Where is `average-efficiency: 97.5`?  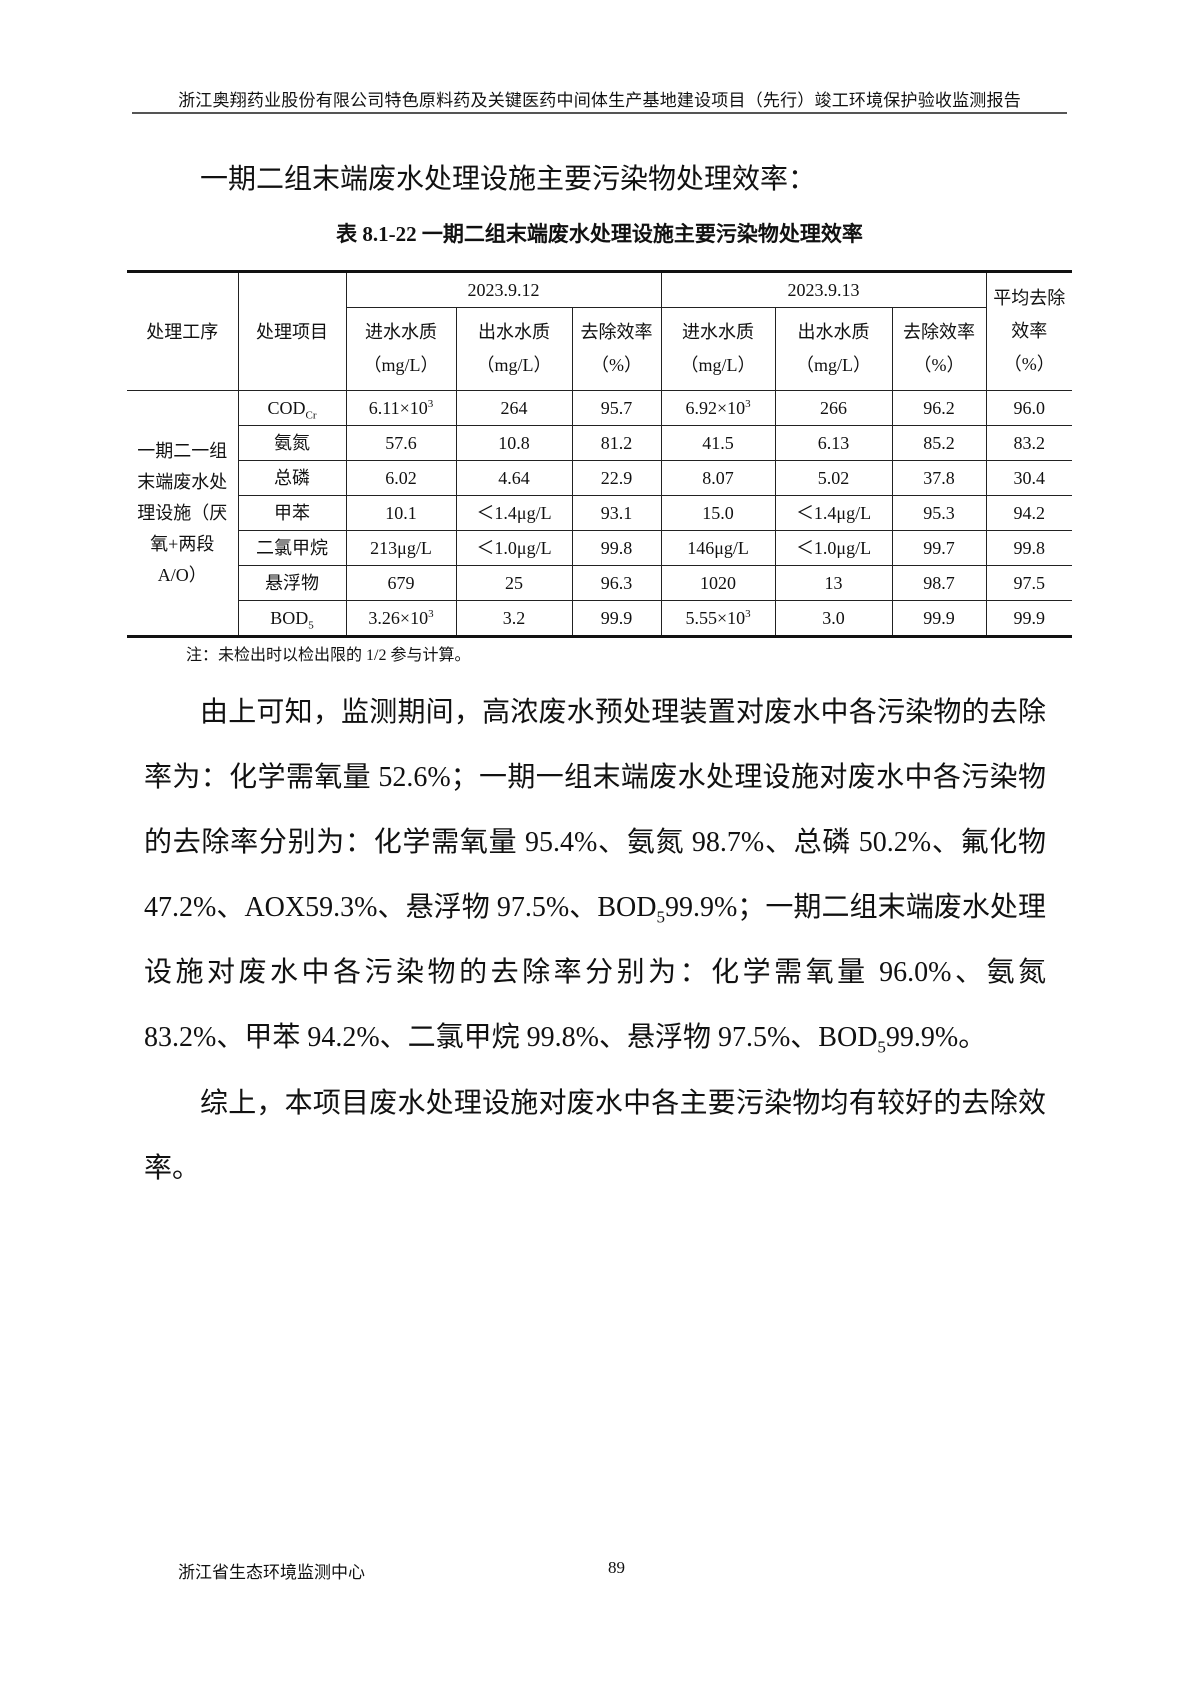
average-efficiency: 97.5 is located at coordinates (1029, 583).